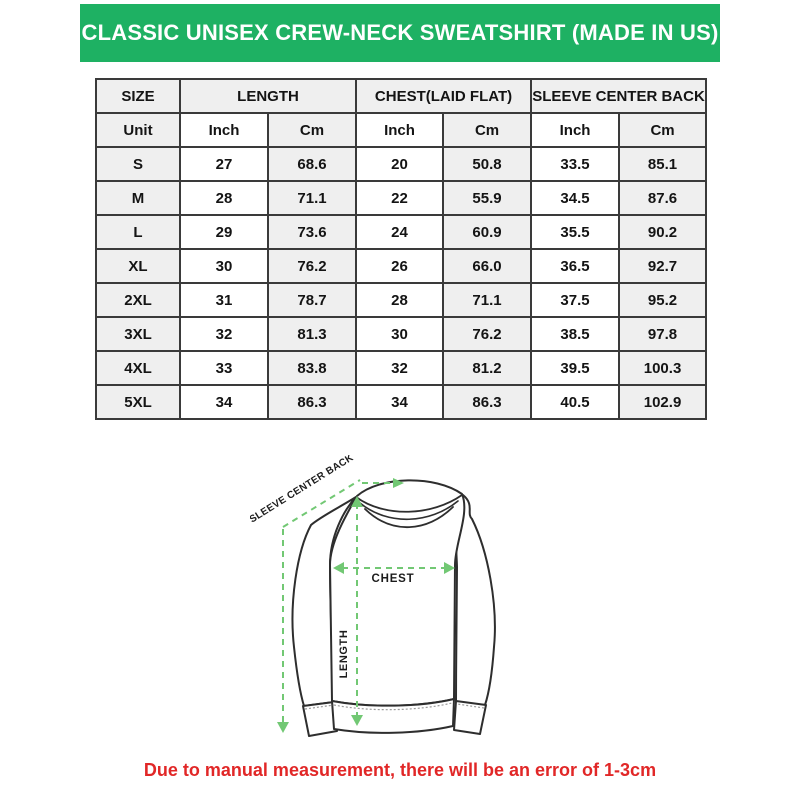 This screenshot has height=800, width=800. What do you see at coordinates (320, 719) in the screenshot?
I see `left-cuff` at bounding box center [320, 719].